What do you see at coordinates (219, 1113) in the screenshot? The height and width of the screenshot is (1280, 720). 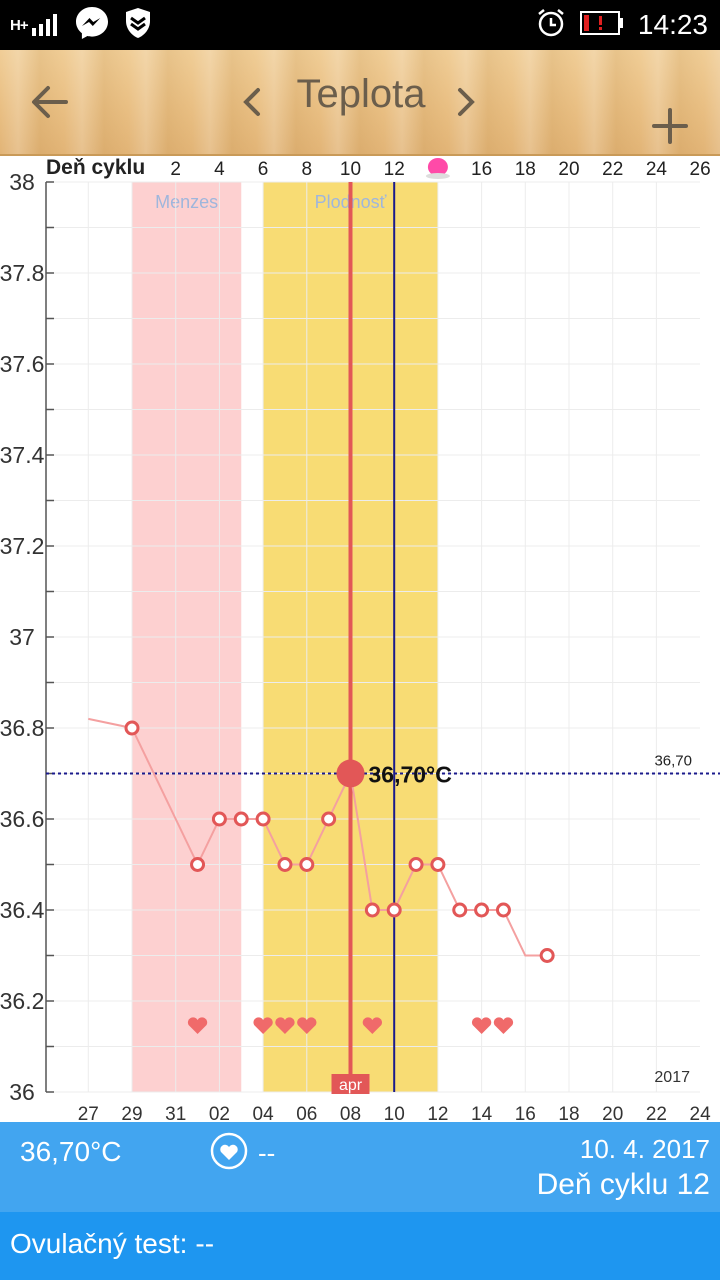 I see `date-tick-label: 02` at bounding box center [219, 1113].